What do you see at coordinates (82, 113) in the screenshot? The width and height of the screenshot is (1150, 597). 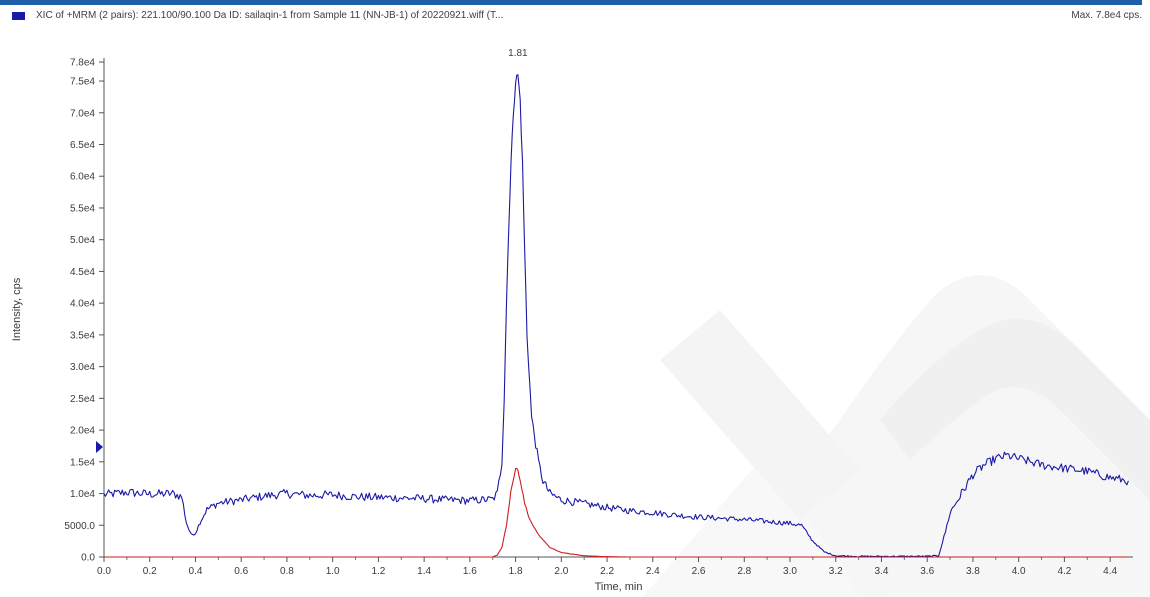 I see `y-tick-label: 7.0e4` at bounding box center [82, 113].